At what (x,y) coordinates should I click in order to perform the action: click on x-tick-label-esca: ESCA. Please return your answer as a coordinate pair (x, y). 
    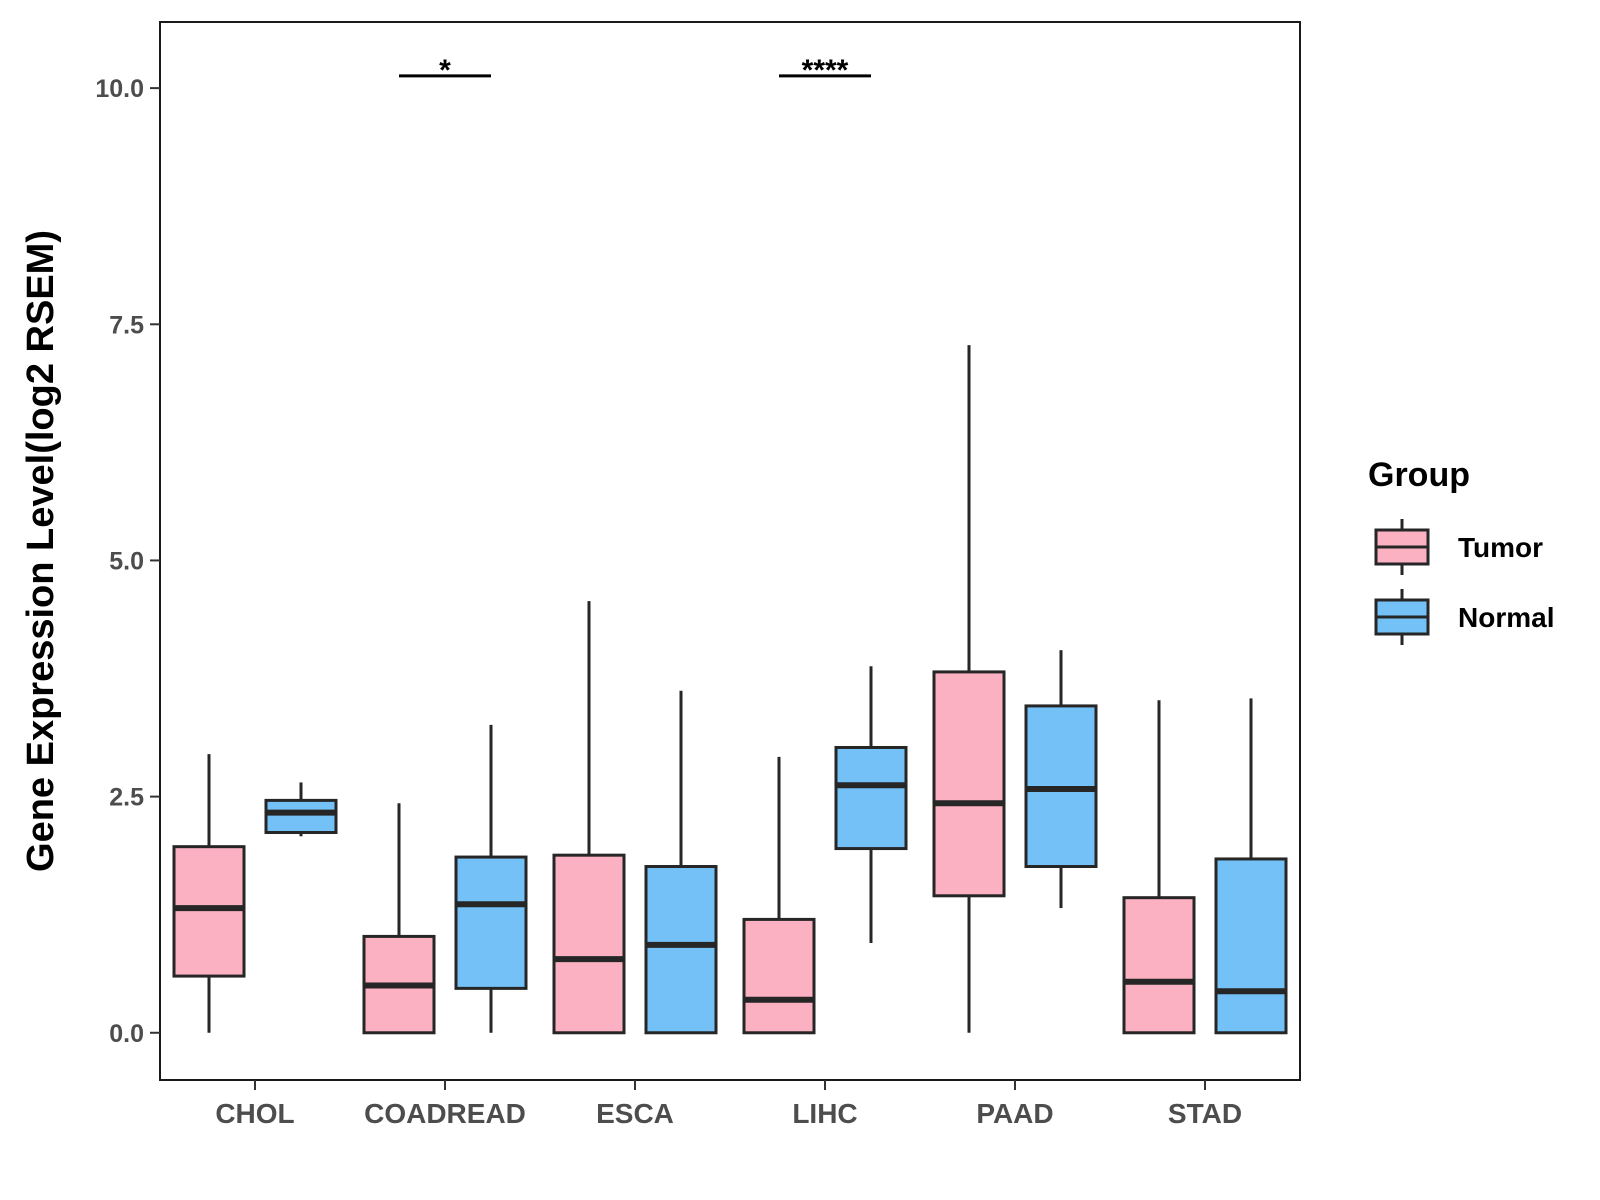
    Looking at the image, I should click on (635, 1113).